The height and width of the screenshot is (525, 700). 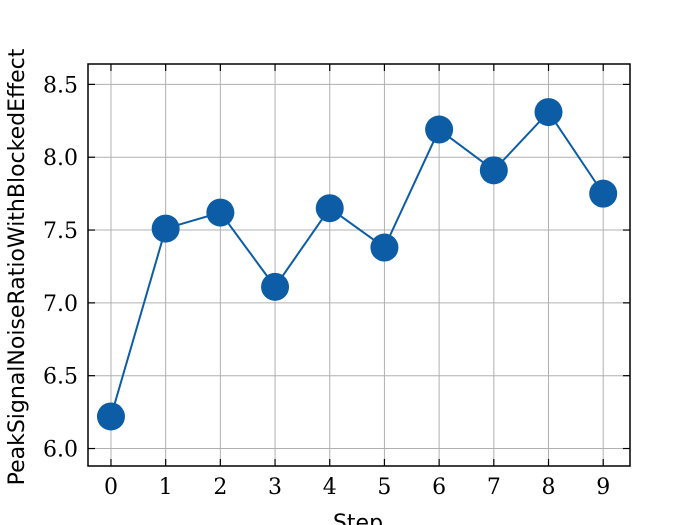 What do you see at coordinates (603, 487) in the screenshot?
I see `x-tick-label: 9` at bounding box center [603, 487].